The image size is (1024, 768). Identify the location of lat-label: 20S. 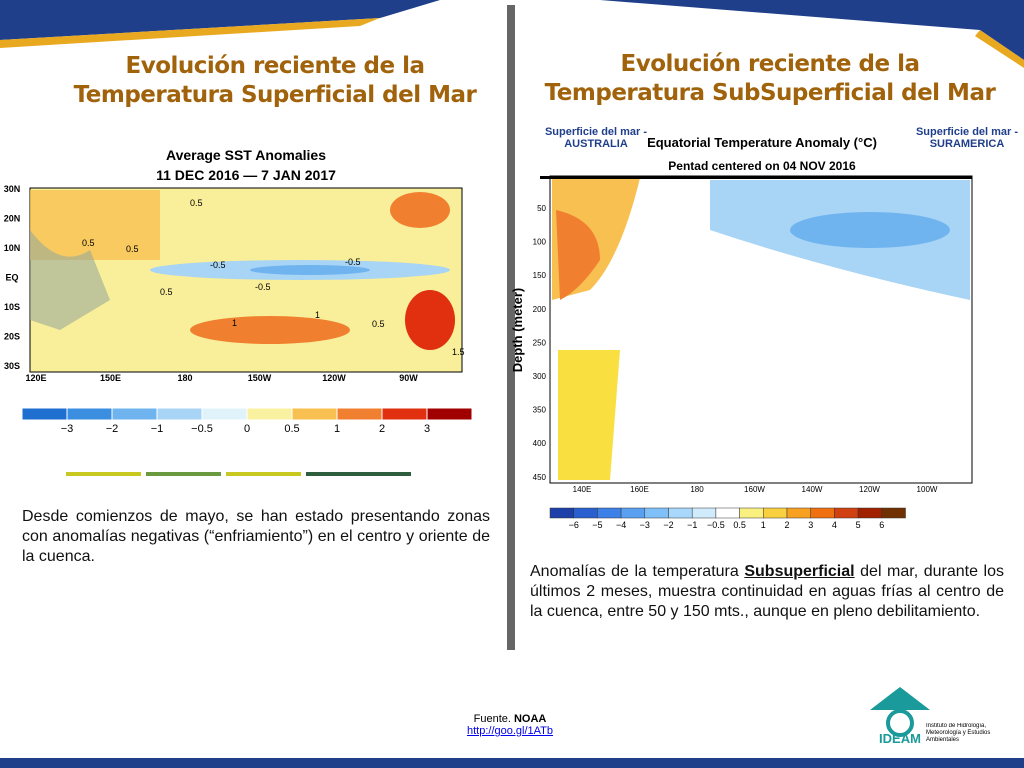
(12, 337).